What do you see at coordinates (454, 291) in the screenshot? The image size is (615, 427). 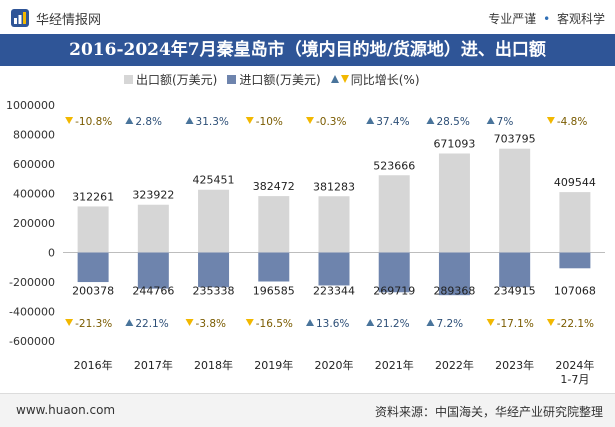 I see `import-data-label: 289368` at bounding box center [454, 291].